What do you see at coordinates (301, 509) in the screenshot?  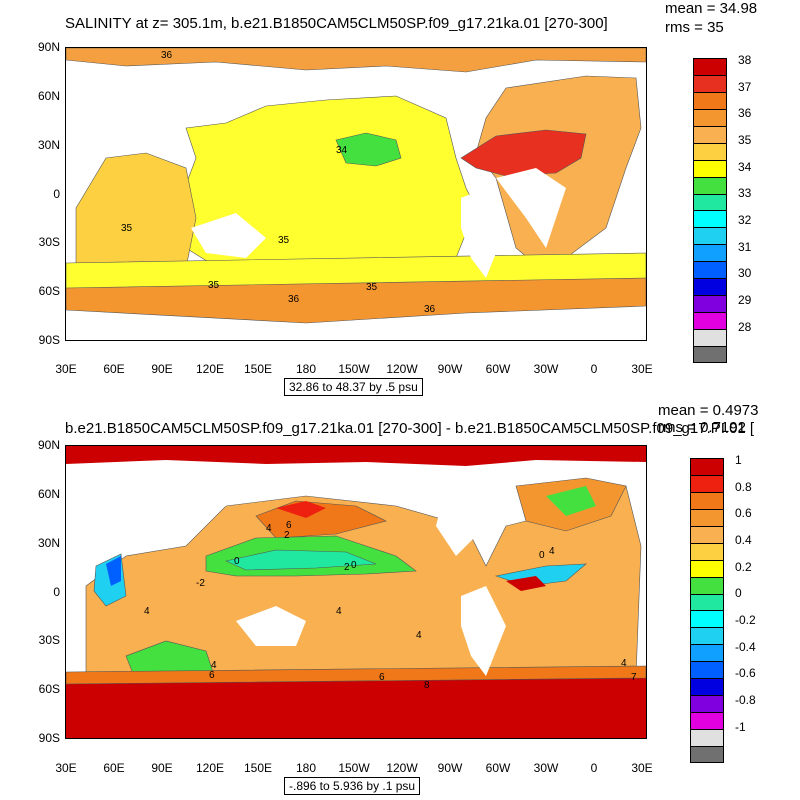 I see `bottom-npac-red` at bounding box center [301, 509].